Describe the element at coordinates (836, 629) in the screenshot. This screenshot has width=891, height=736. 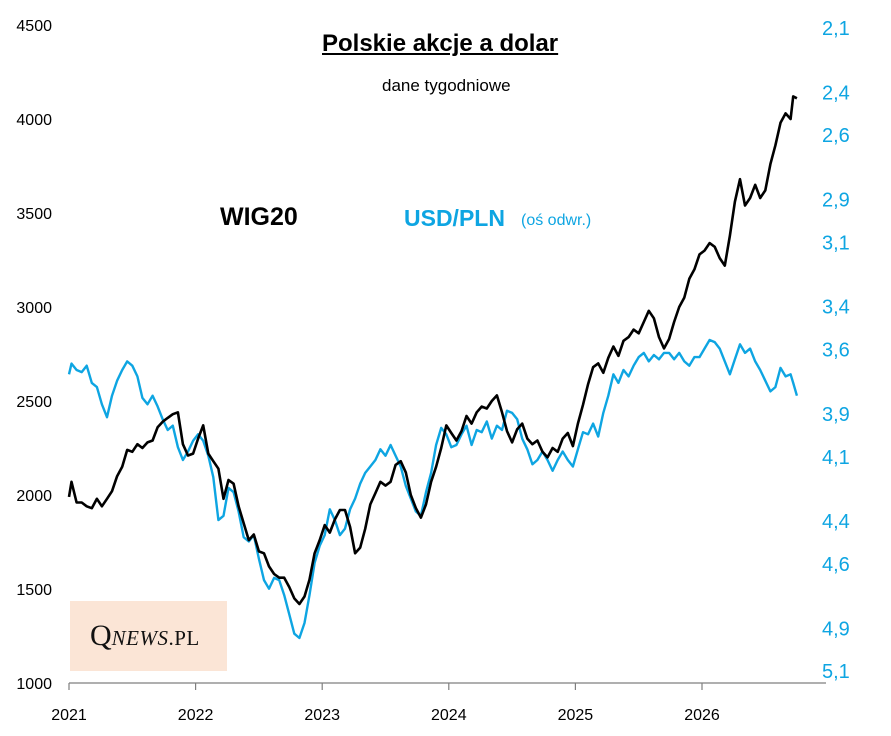
I see `right-tick-label: 4,9` at that location.